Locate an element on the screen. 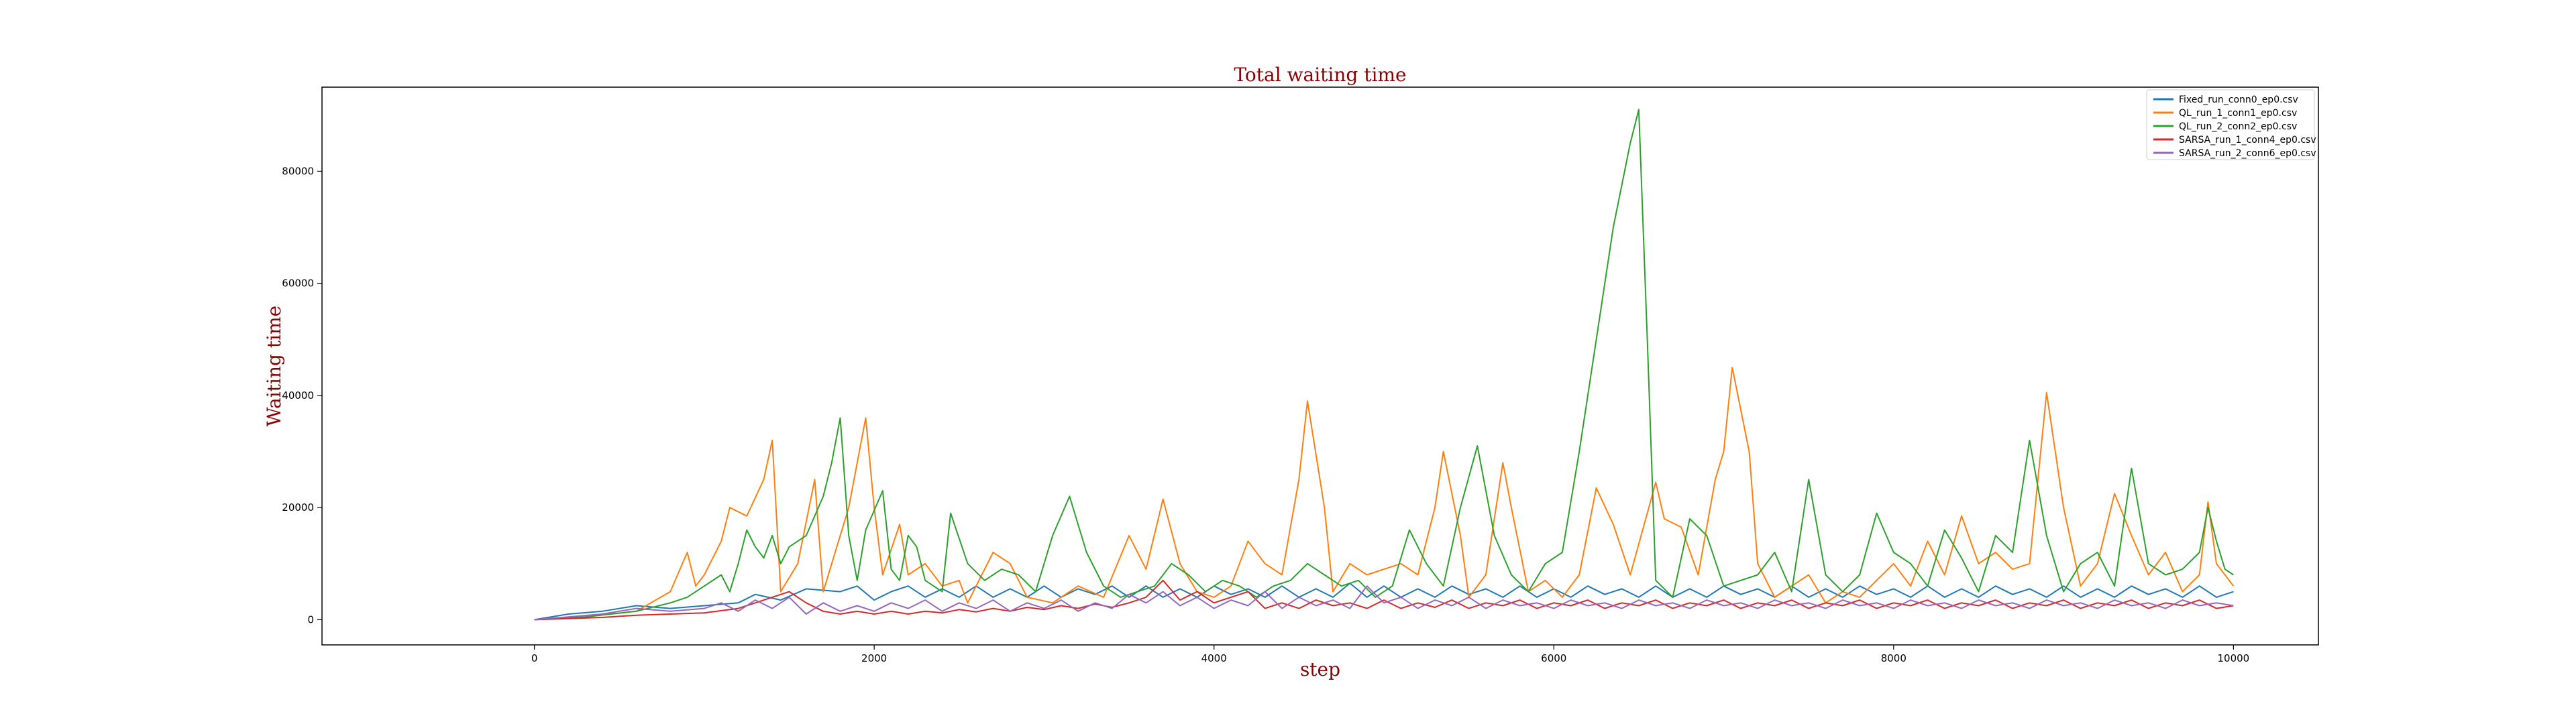 Image resolution: width=2576 pixels, height=724 pixels. y-axis: 0 20000 40000 60000 80000 is located at coordinates (302, 395).